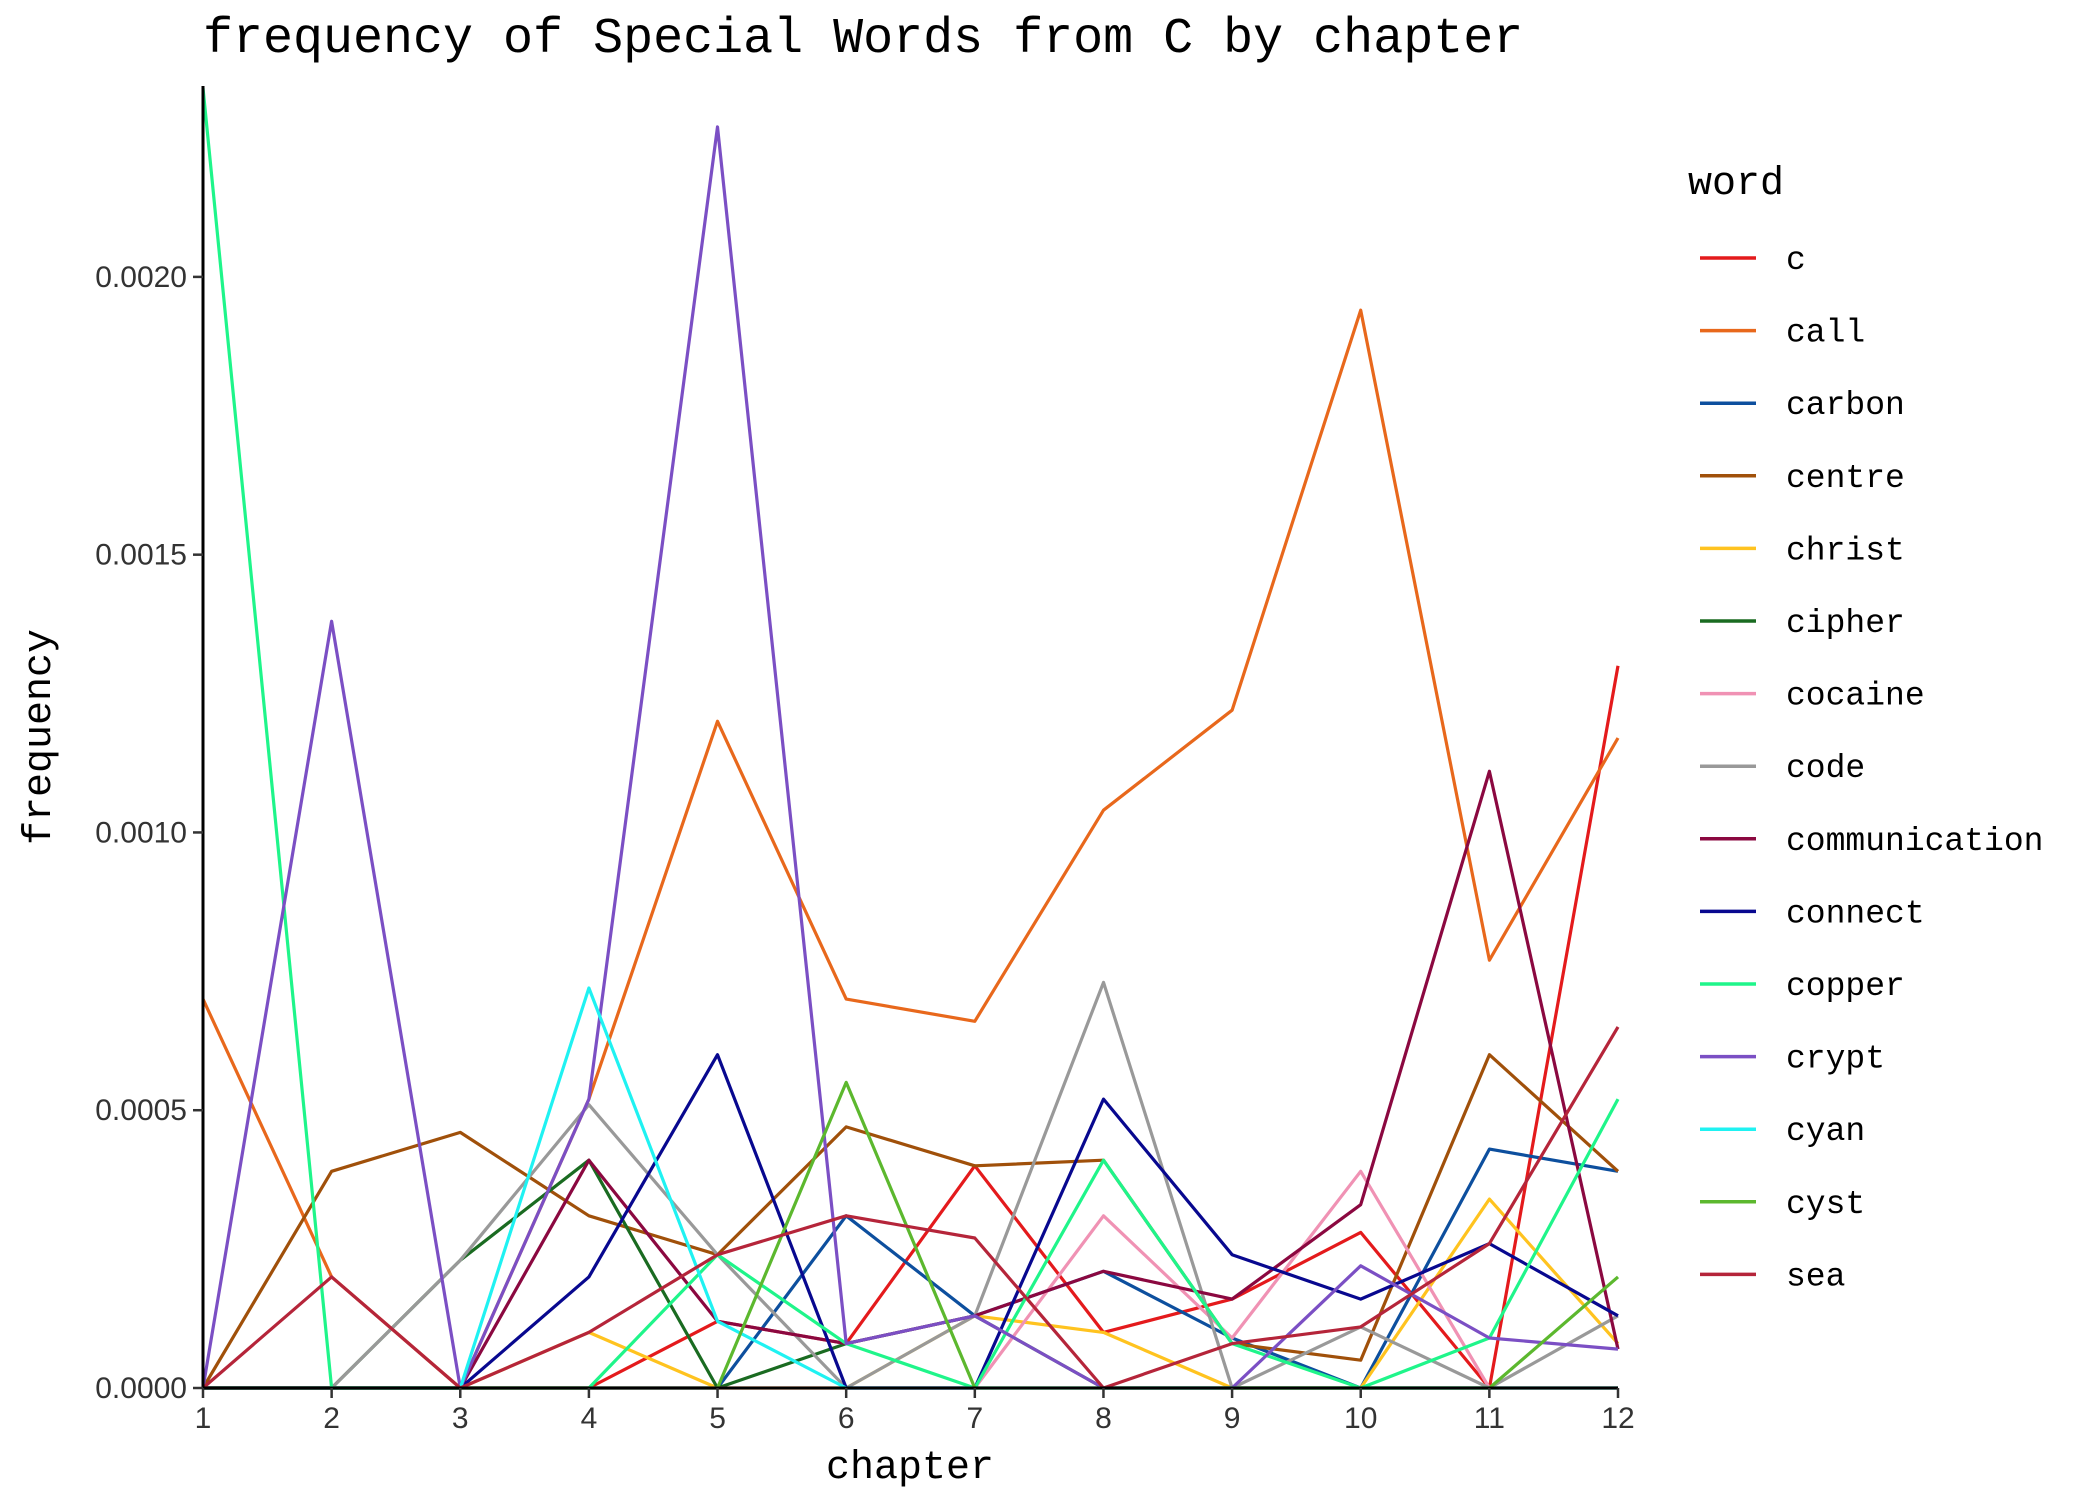  Describe the element at coordinates (1855, 696) in the screenshot. I see `legend-label-cocaine: cocaine` at that location.